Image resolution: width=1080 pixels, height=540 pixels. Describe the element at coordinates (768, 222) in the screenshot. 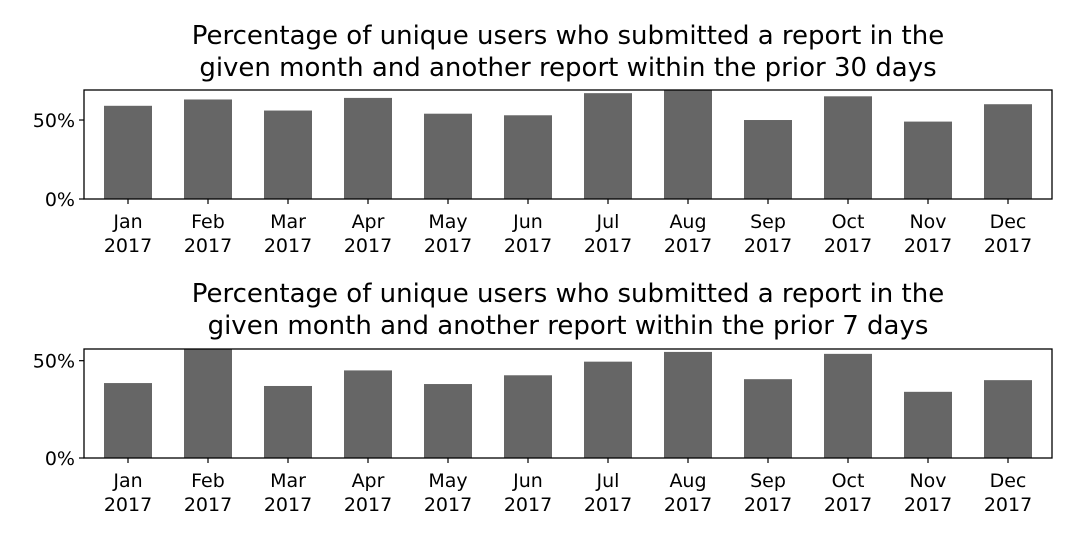

I see `chart-1-xtick-label-month-9: Sep` at that location.